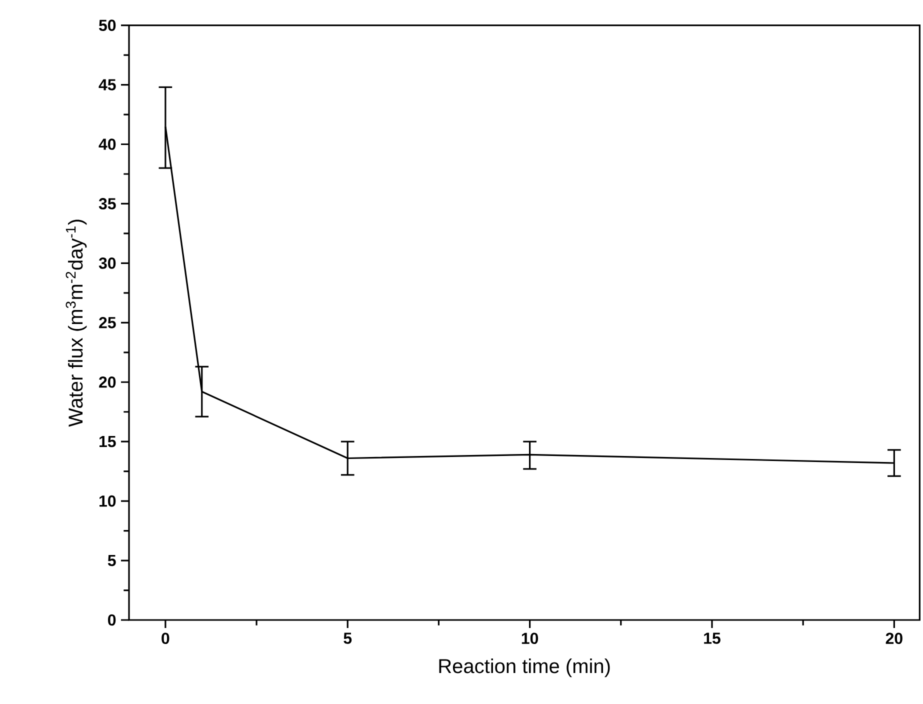  Describe the element at coordinates (530, 638) in the screenshot. I see `x-tick-label: 10` at that location.